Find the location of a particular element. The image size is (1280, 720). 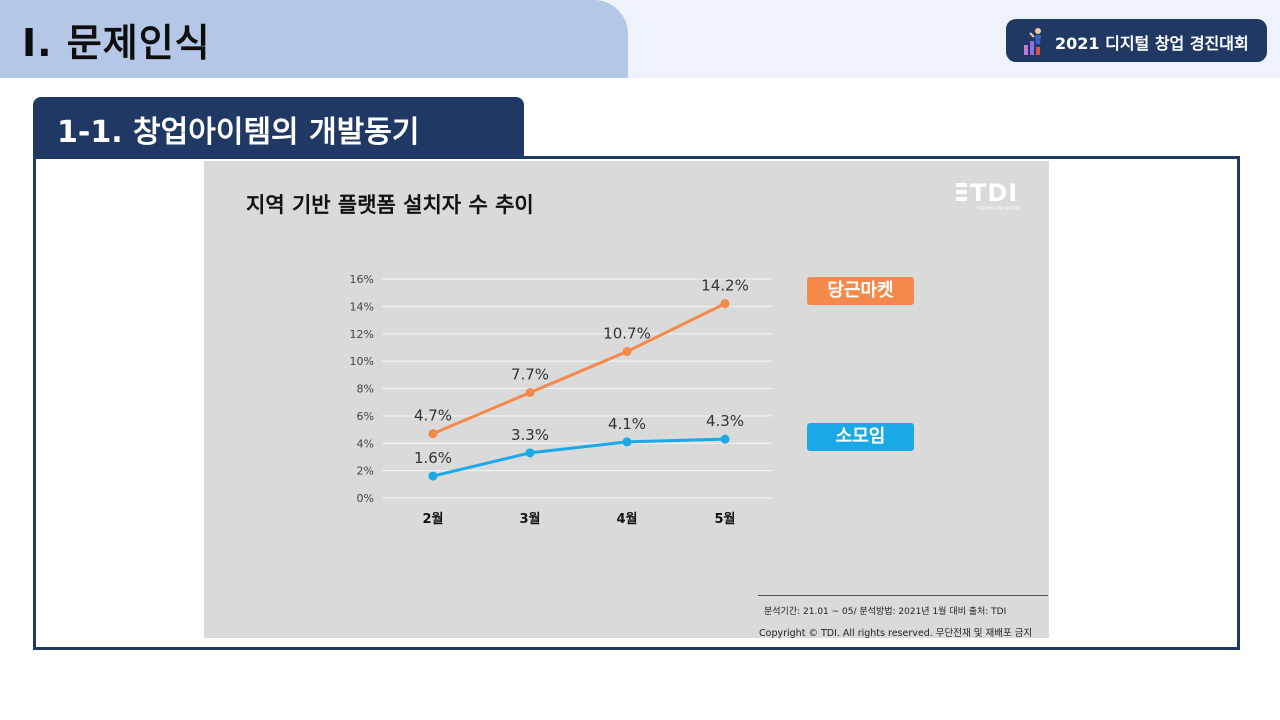

subsection-title: 1-1. 창업아이템의 개발동기 is located at coordinates (238, 132).